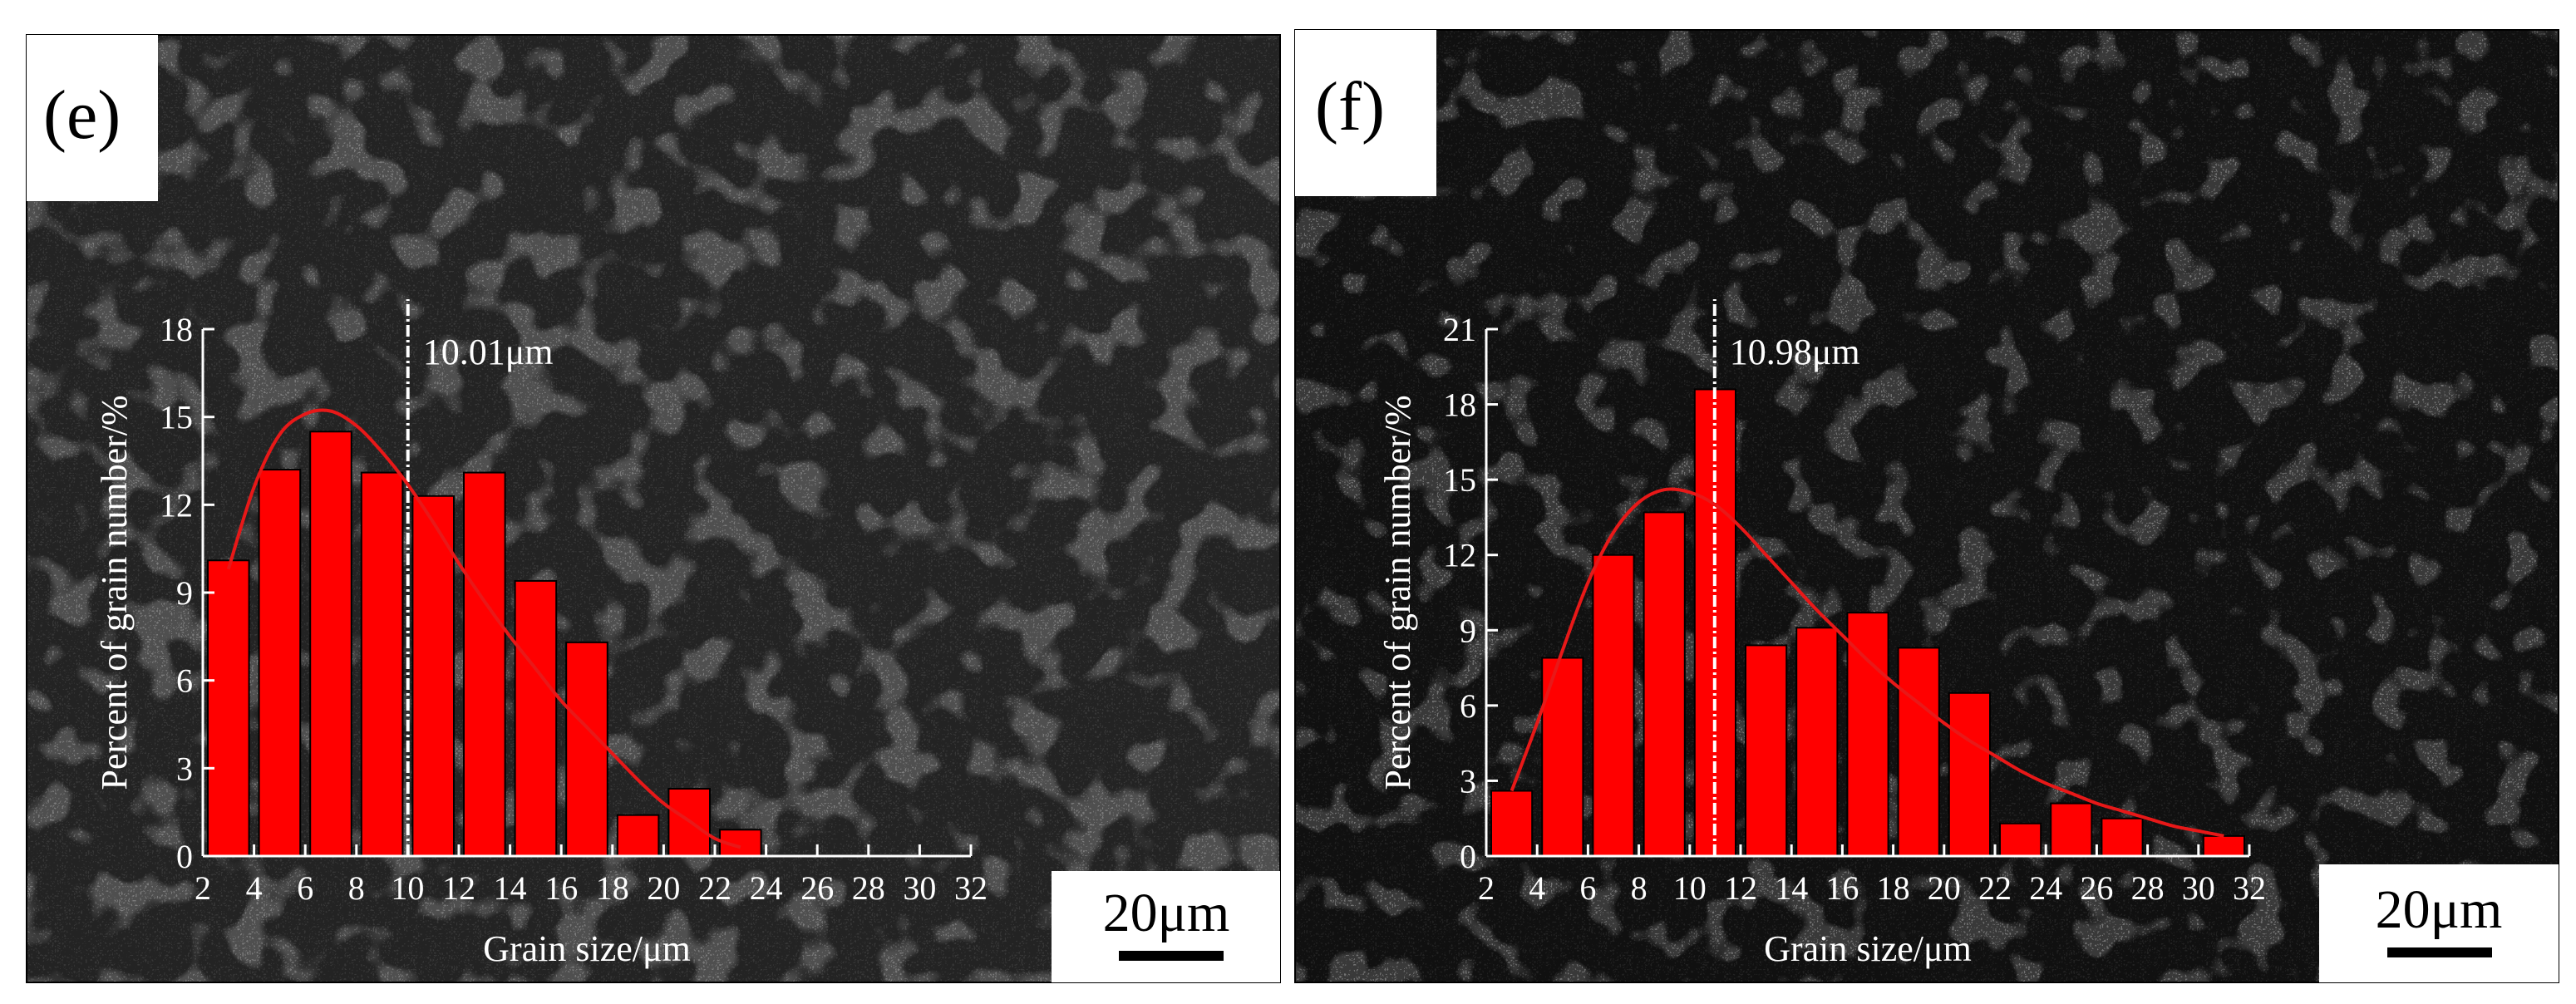 This screenshot has width=2576, height=1004. Describe the element at coordinates (1350, 106) in the screenshot. I see `panel-label-f: (f)` at that location.